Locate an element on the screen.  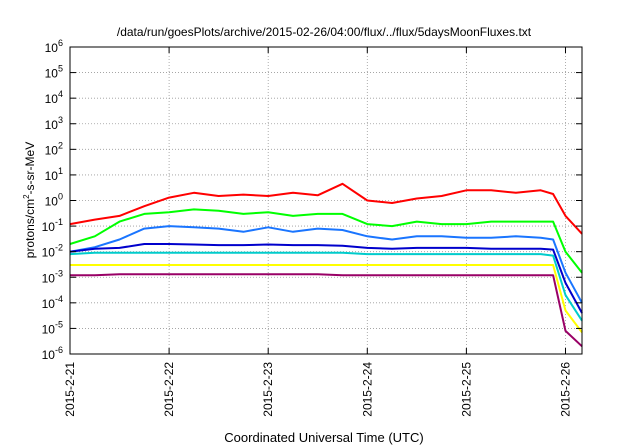
y-tick-label-exponent: -6 is located at coordinates (59, 350).